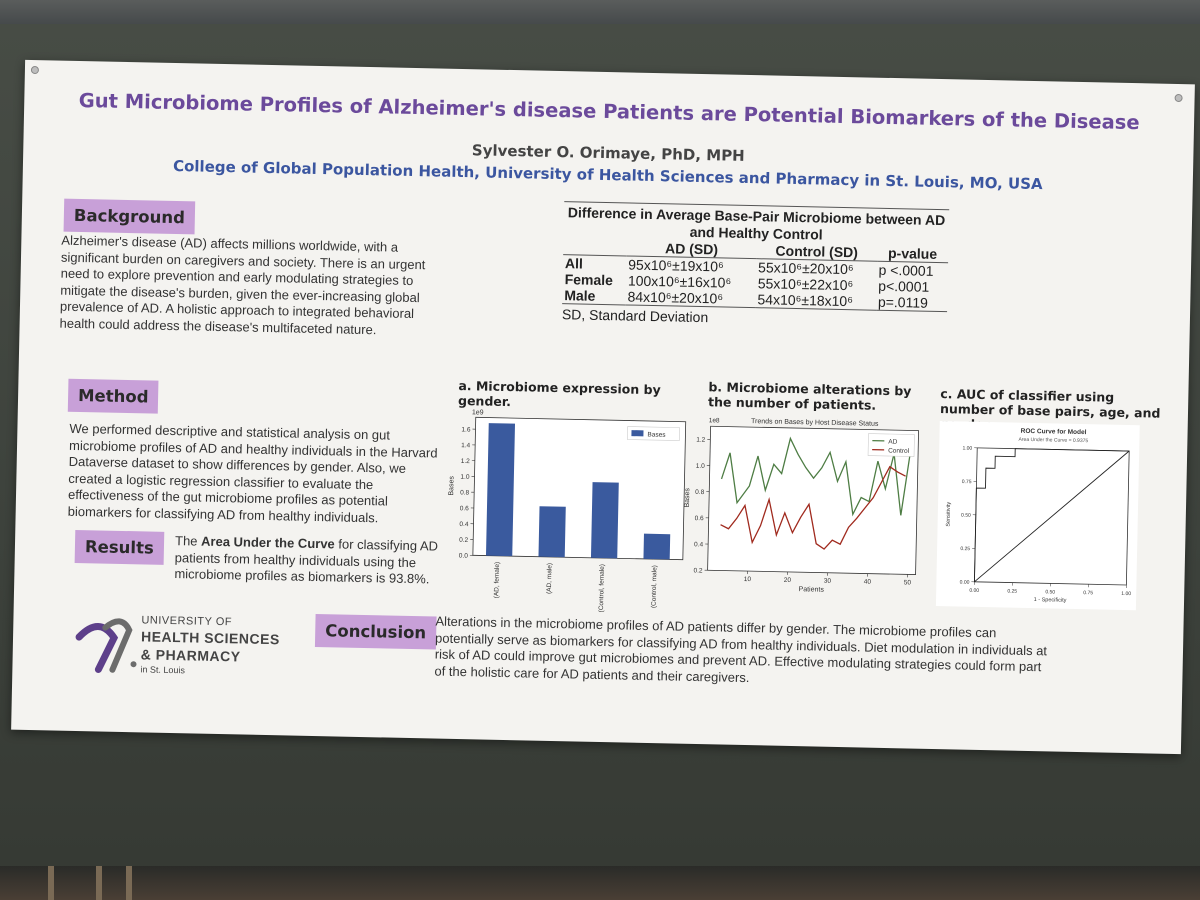 This screenshot has height=900, width=1200. What do you see at coordinates (967, 482) in the screenshot?
I see `y-tick-label: 0.75` at bounding box center [967, 482].